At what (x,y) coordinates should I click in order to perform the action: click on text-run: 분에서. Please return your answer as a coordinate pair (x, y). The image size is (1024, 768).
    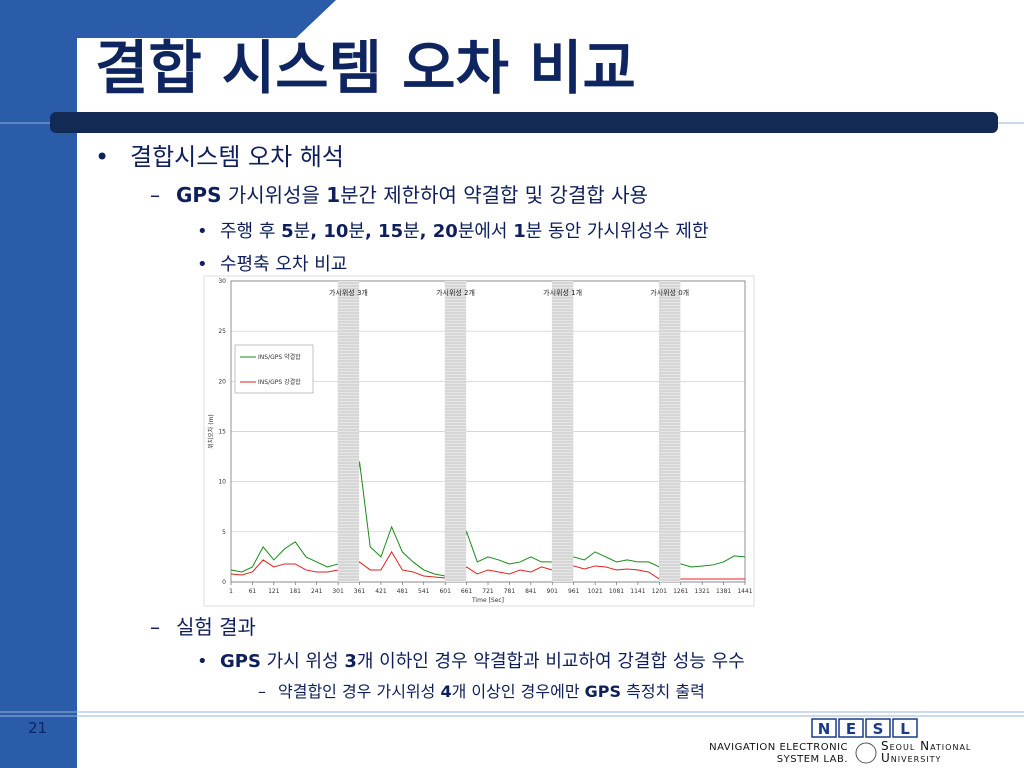
    Looking at the image, I should click on (485, 231).